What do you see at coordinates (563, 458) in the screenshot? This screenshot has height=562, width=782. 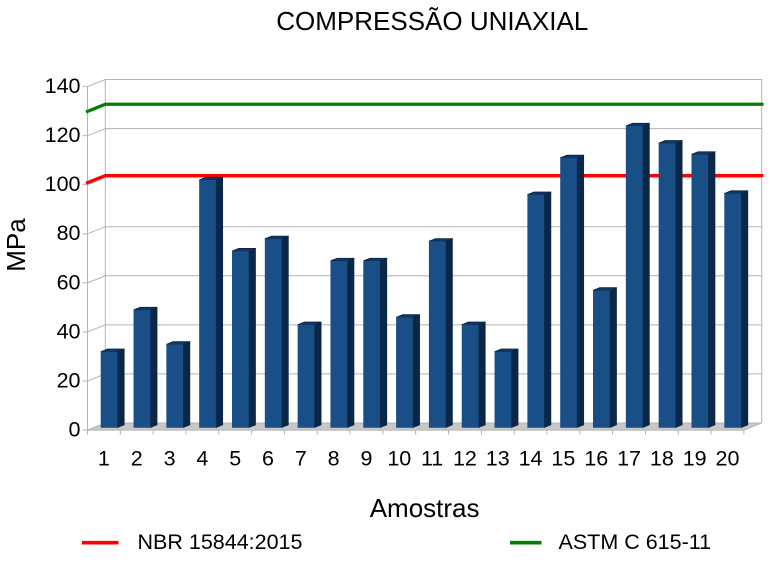 I see `svg-text: 15` at bounding box center [563, 458].